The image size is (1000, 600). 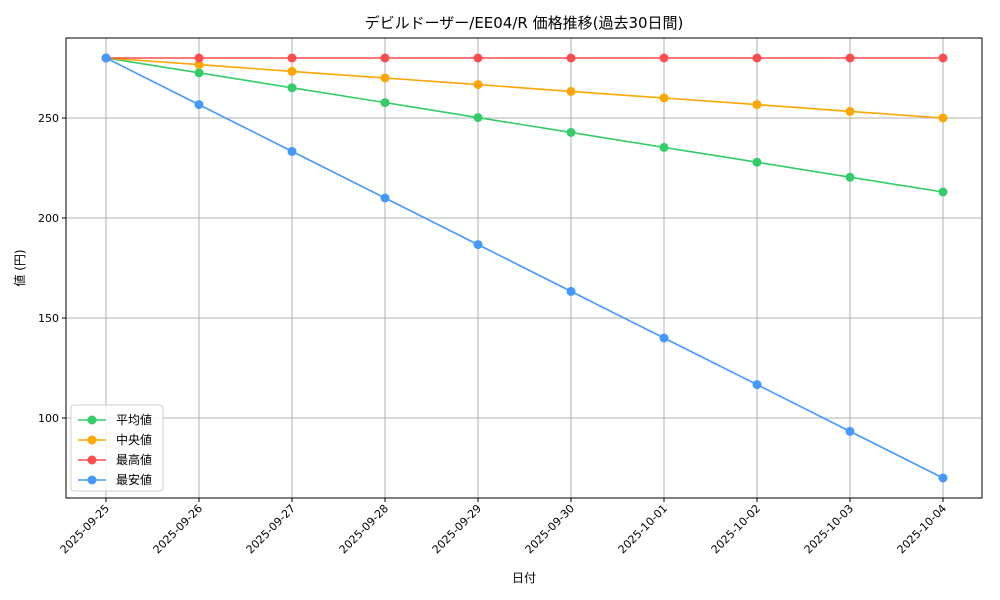 I want to click on chart-title: デビルドーザー/EE04/R 価格推移(過去30日間), so click(x=524, y=23).